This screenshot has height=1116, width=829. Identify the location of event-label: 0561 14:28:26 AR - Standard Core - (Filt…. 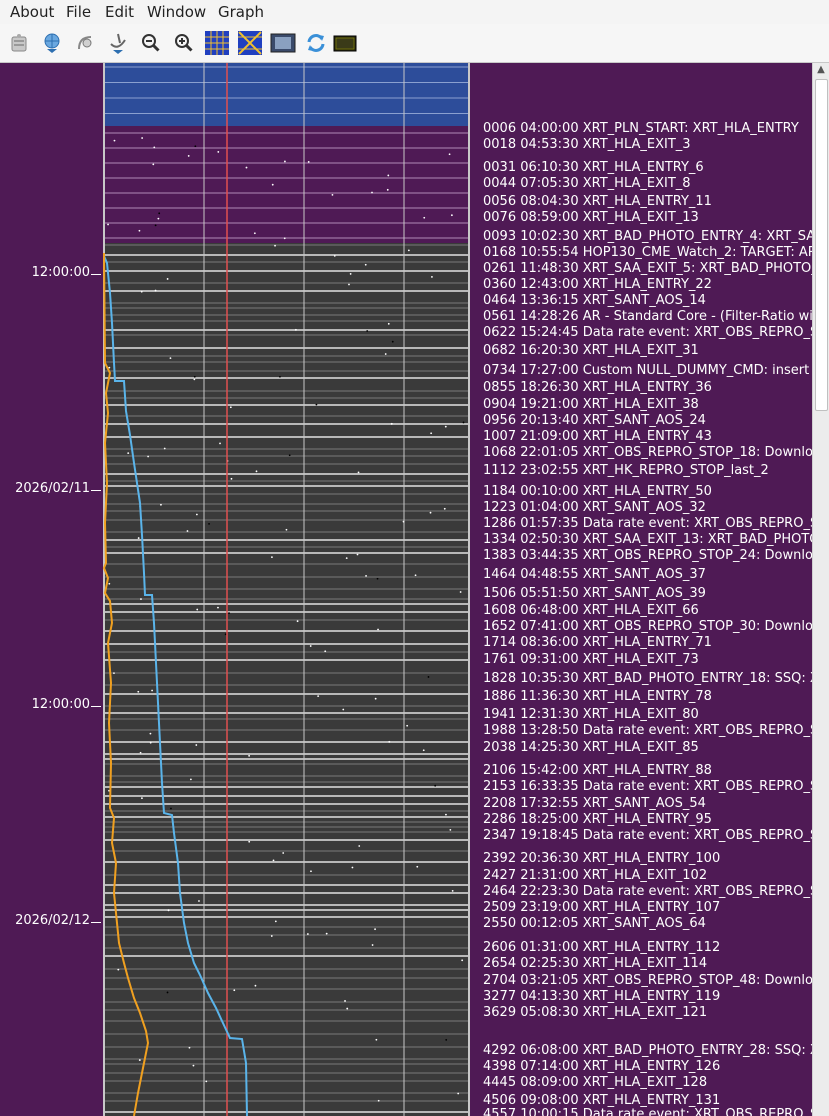
(656, 316).